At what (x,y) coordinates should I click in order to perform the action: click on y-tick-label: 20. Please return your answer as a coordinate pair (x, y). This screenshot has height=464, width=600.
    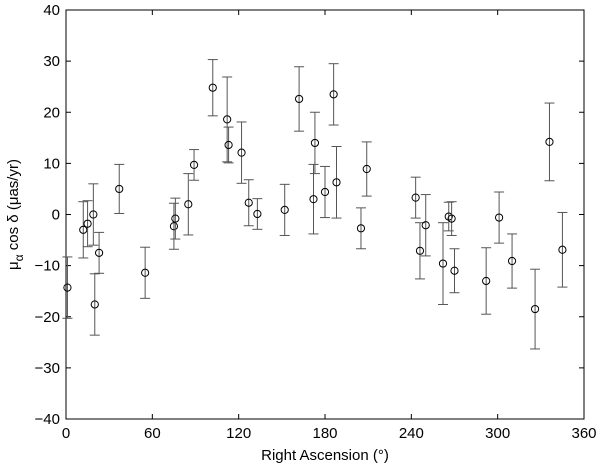
    Looking at the image, I should click on (51, 112).